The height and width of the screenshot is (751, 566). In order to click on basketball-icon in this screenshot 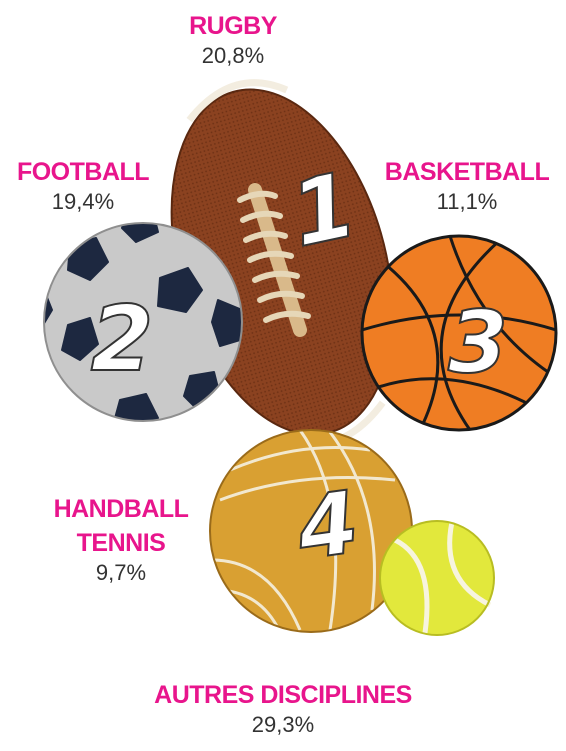, I will do `click(459, 333)`.